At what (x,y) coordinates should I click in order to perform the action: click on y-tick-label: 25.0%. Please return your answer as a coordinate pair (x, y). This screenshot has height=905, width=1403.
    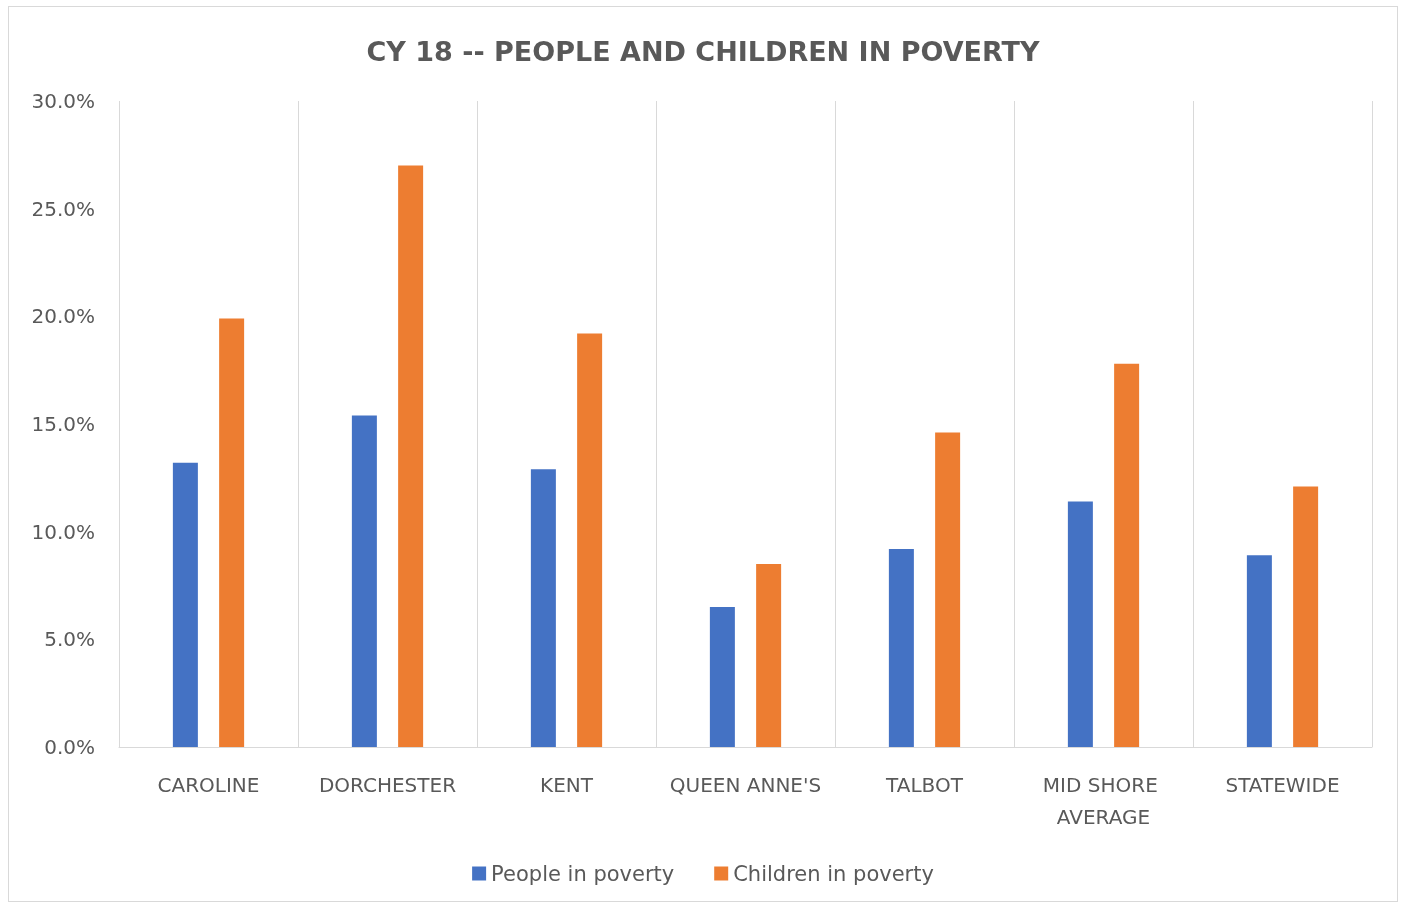
    Looking at the image, I should click on (63, 208).